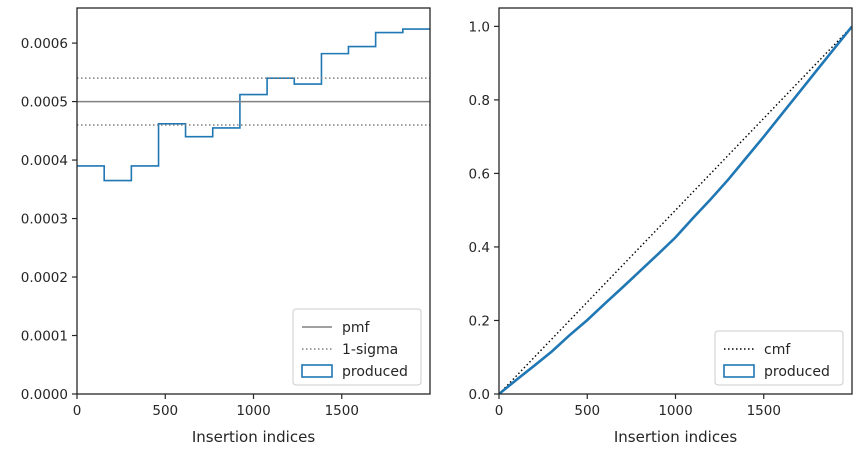 Image resolution: width=861 pixels, height=457 pixels. I want to click on y-tick-label: 0.4, so click(479, 248).